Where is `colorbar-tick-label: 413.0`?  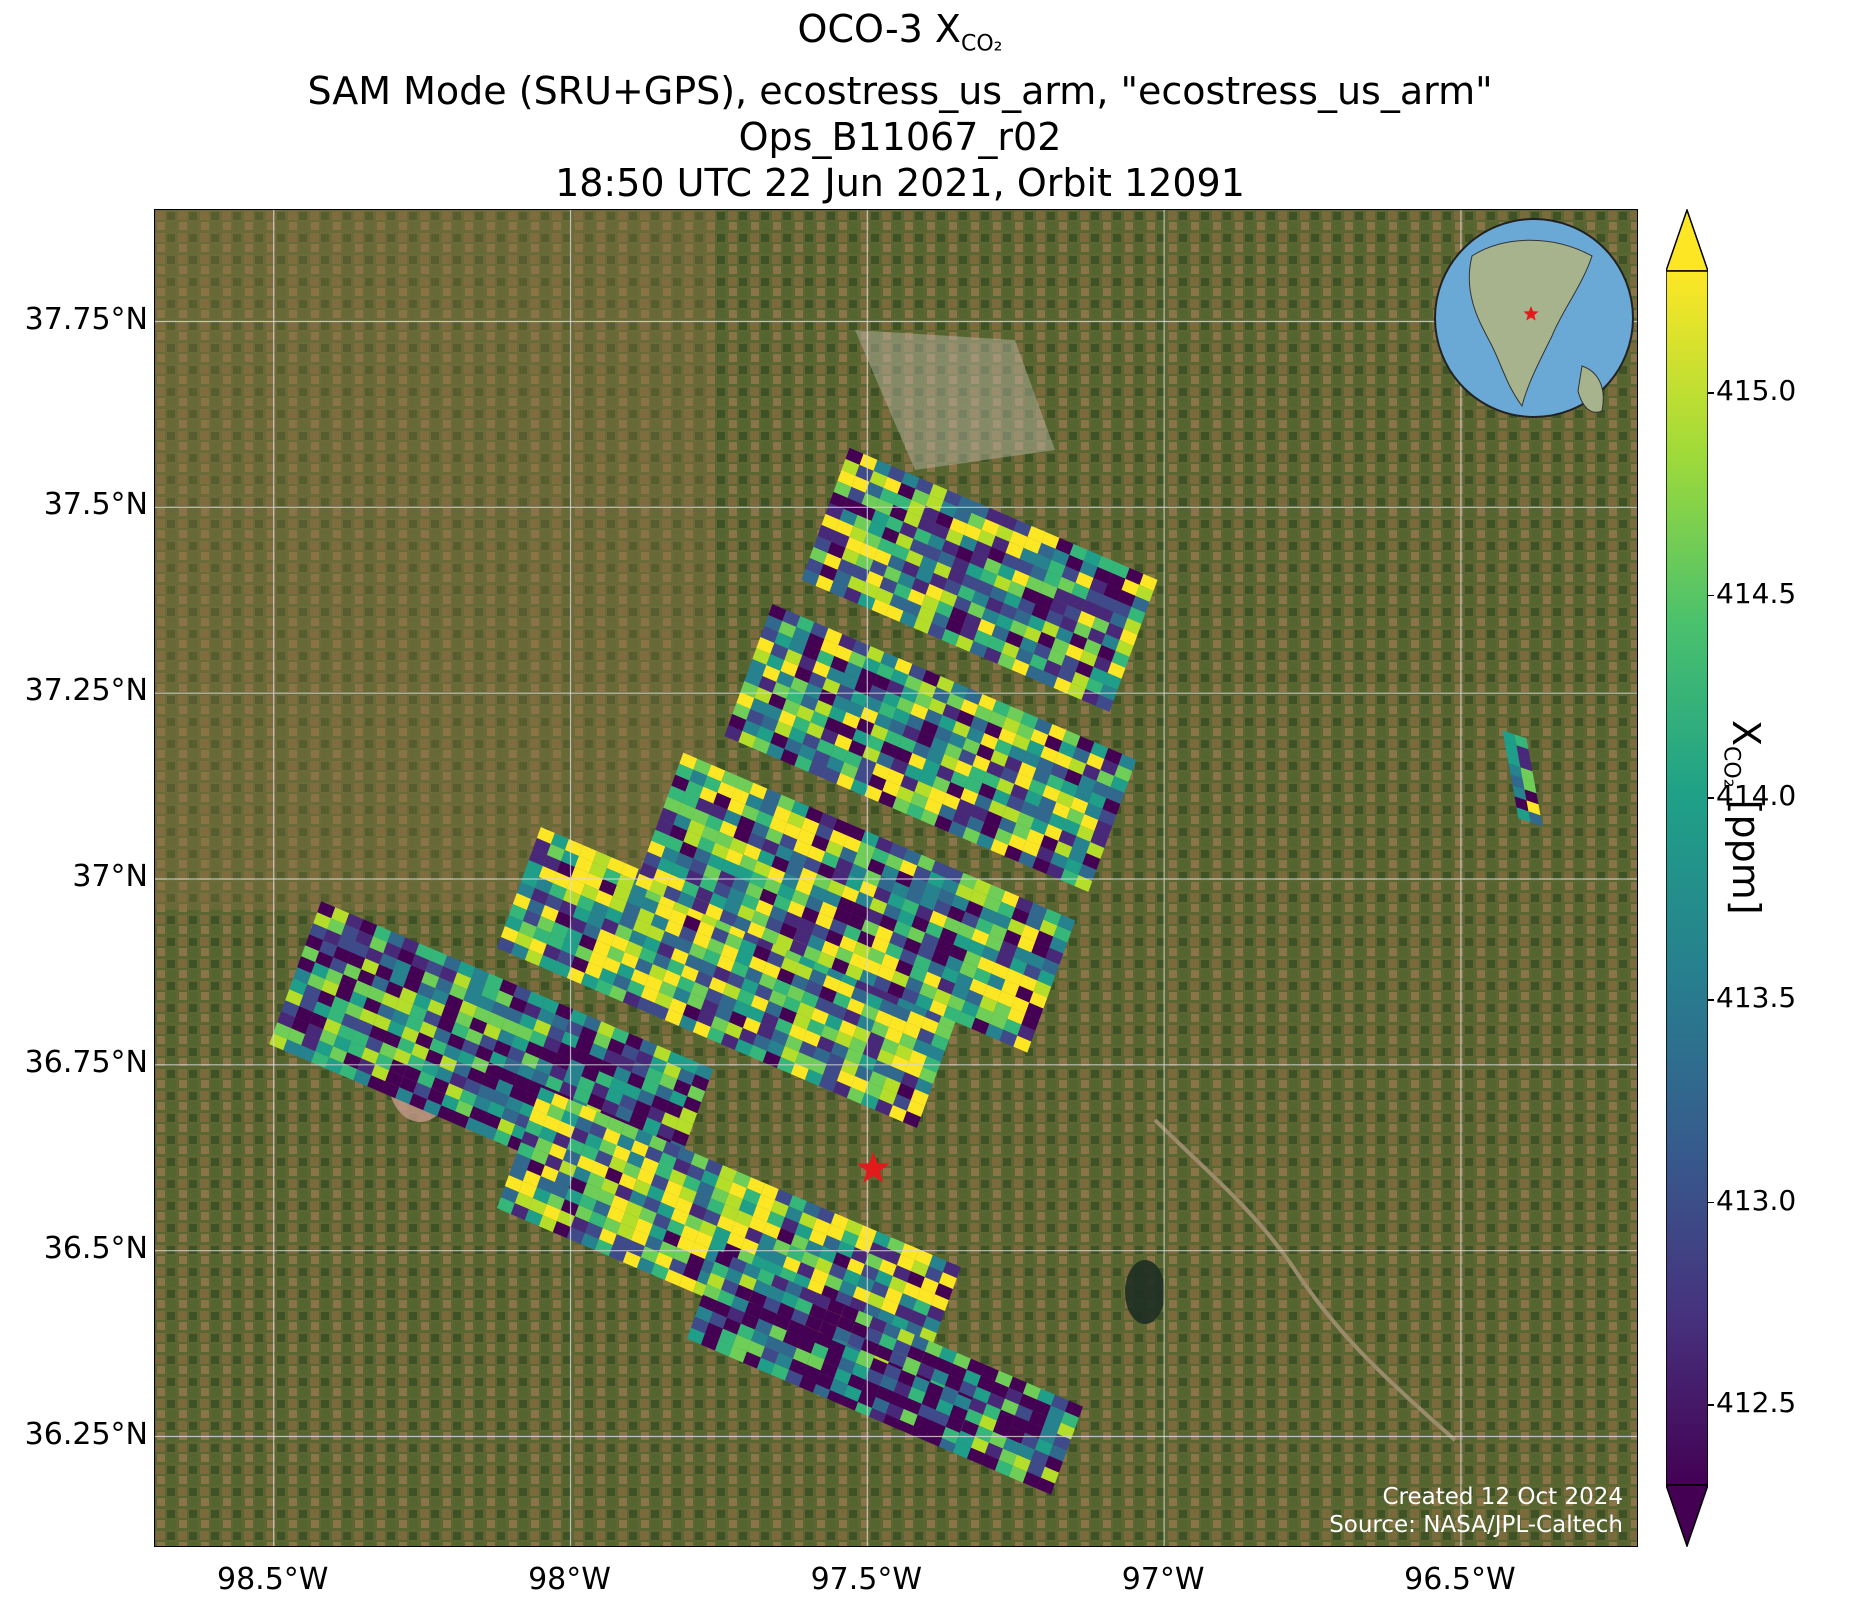 colorbar-tick-label: 413.0 is located at coordinates (1756, 1200).